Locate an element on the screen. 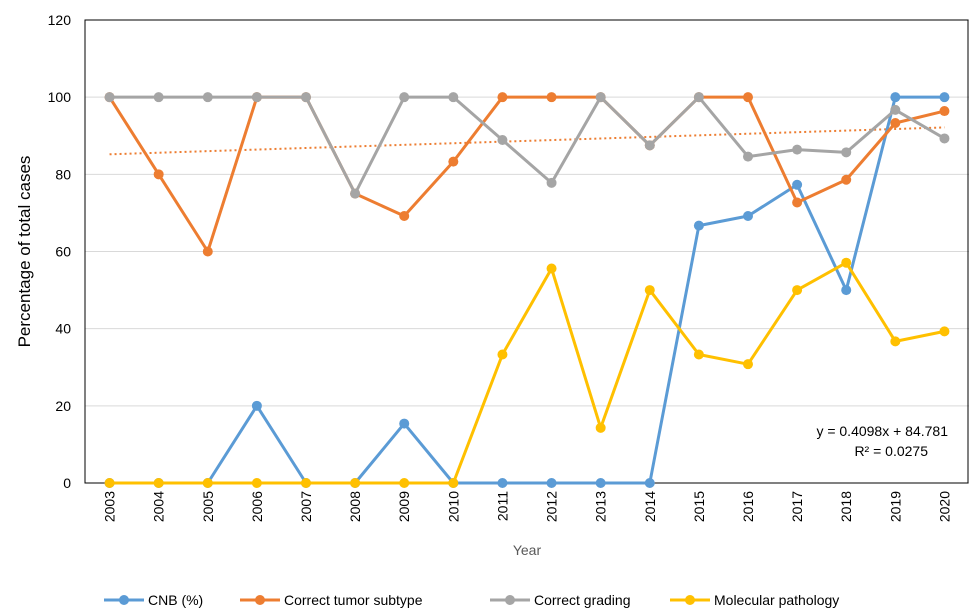 The height and width of the screenshot is (610, 969). x-tick-label: 2020 is located at coordinates (944, 506).